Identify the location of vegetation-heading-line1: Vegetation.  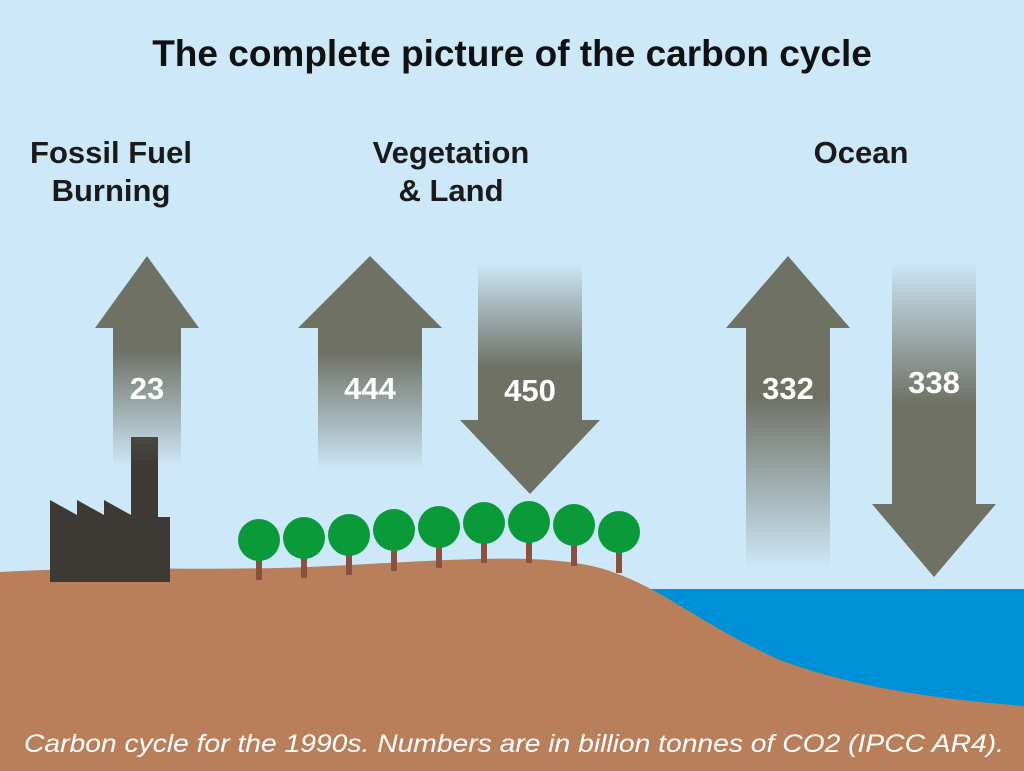
(451, 152).